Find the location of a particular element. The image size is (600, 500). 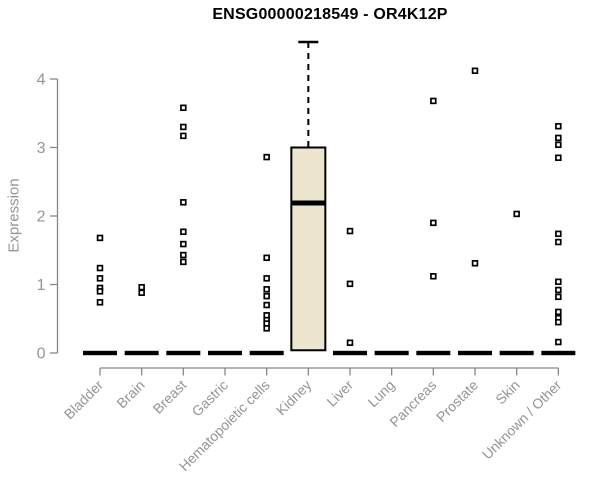

x-tick-label: Skin is located at coordinates (507, 392).